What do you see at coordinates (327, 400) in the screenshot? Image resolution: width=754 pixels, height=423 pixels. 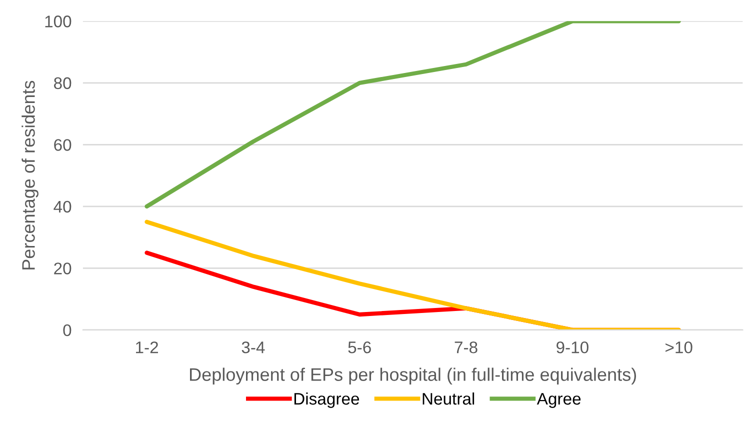 I see `legend-label: Disagree` at bounding box center [327, 400].